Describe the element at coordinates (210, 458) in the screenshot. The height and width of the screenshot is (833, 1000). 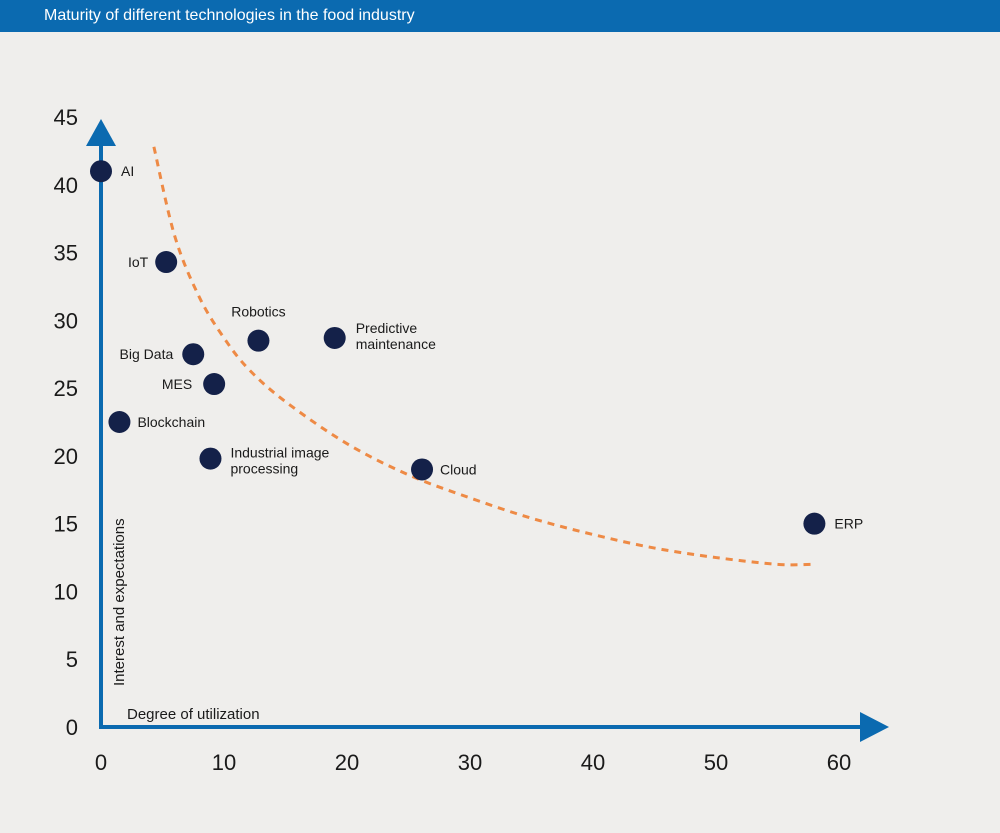
I see `point-industrial-image-processing` at that location.